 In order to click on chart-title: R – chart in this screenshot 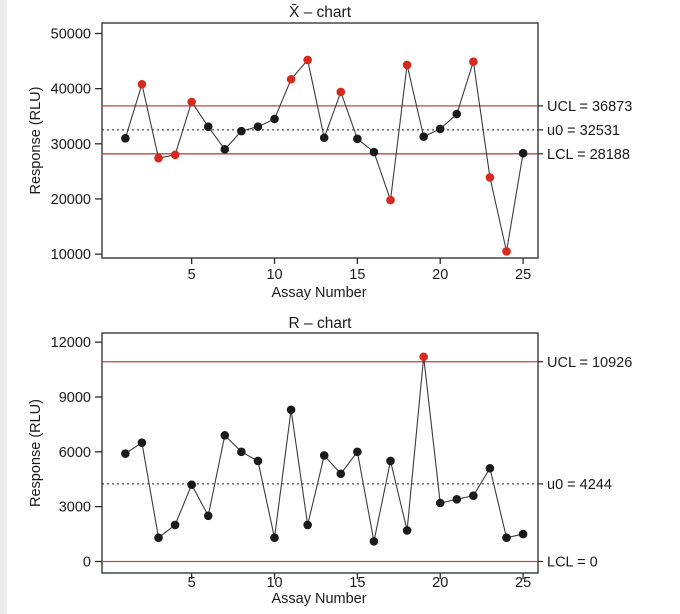, I will do `click(321, 323)`.